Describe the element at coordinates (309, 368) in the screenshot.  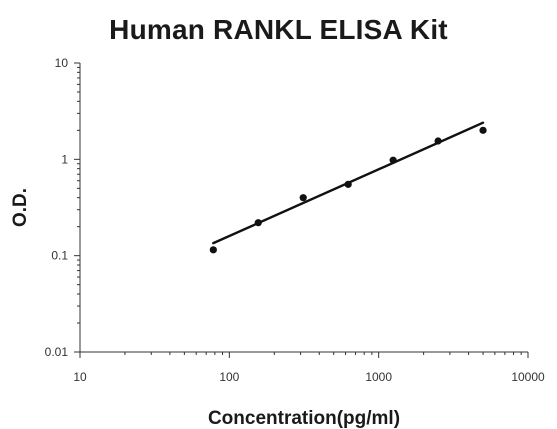
I see `x-axis-ticks: 10 100 1000 10000` at that location.